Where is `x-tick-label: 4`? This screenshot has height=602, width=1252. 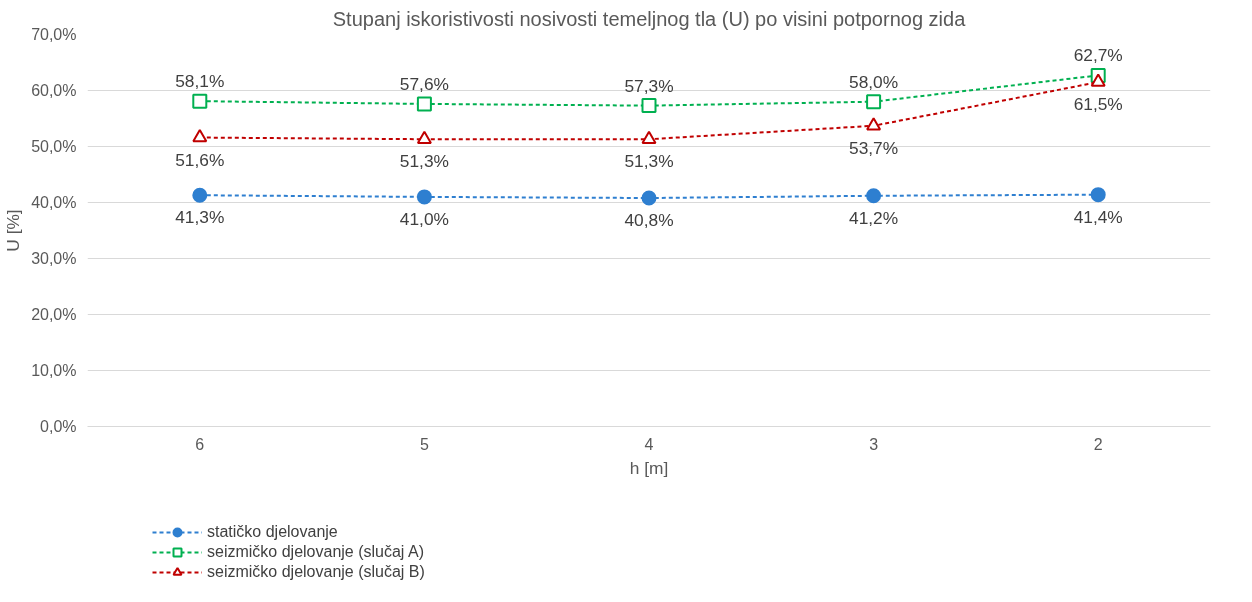
x-tick-label: 4 is located at coordinates (649, 444).